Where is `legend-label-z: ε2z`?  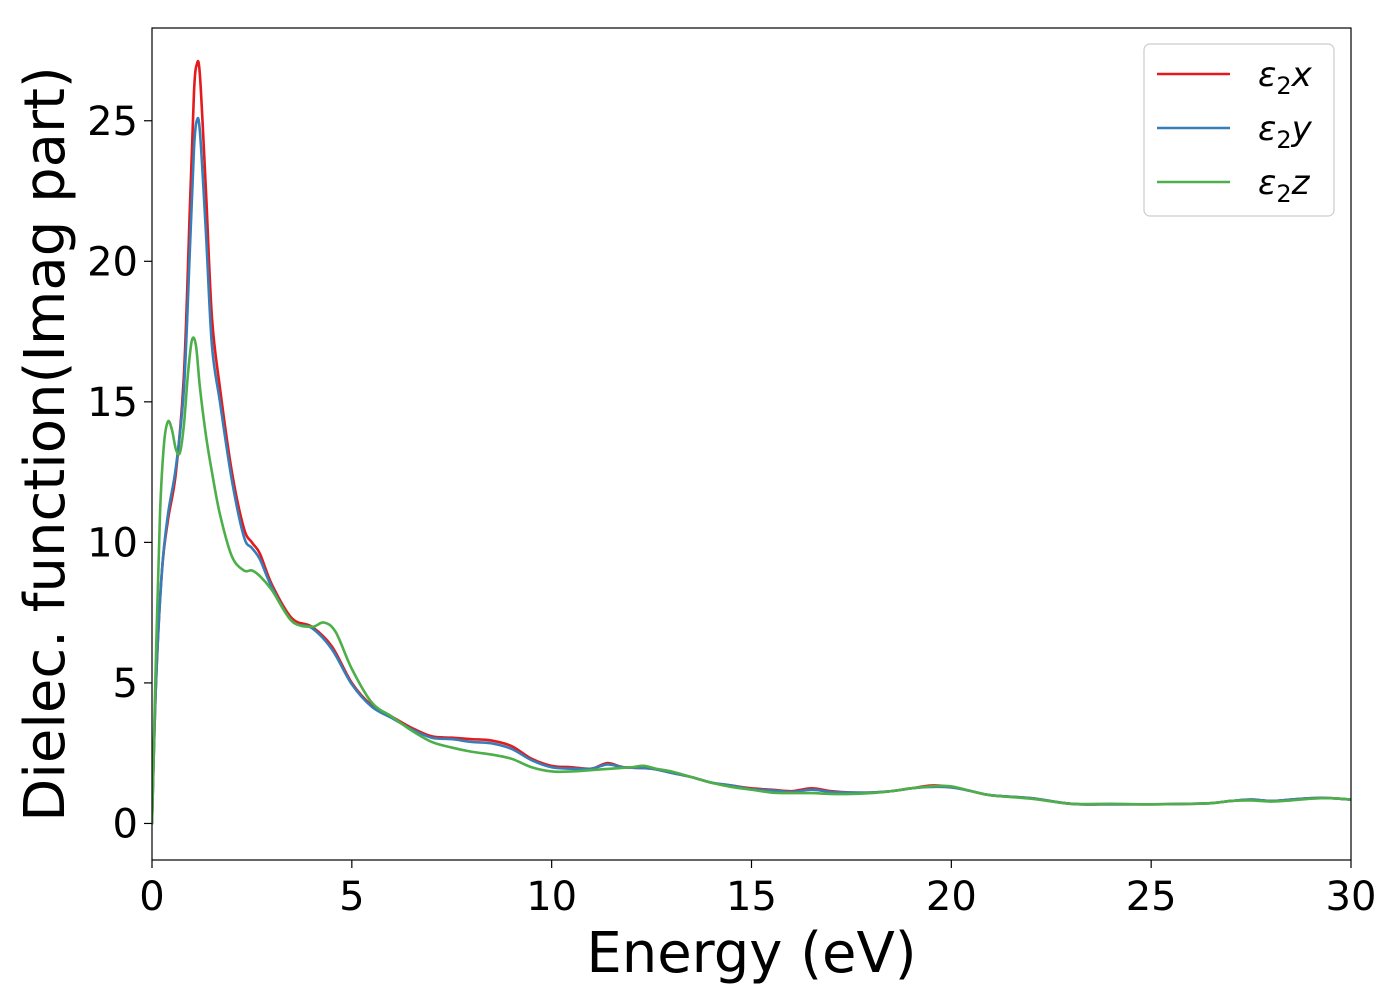 legend-label-z: ε2z is located at coordinates (1284, 185).